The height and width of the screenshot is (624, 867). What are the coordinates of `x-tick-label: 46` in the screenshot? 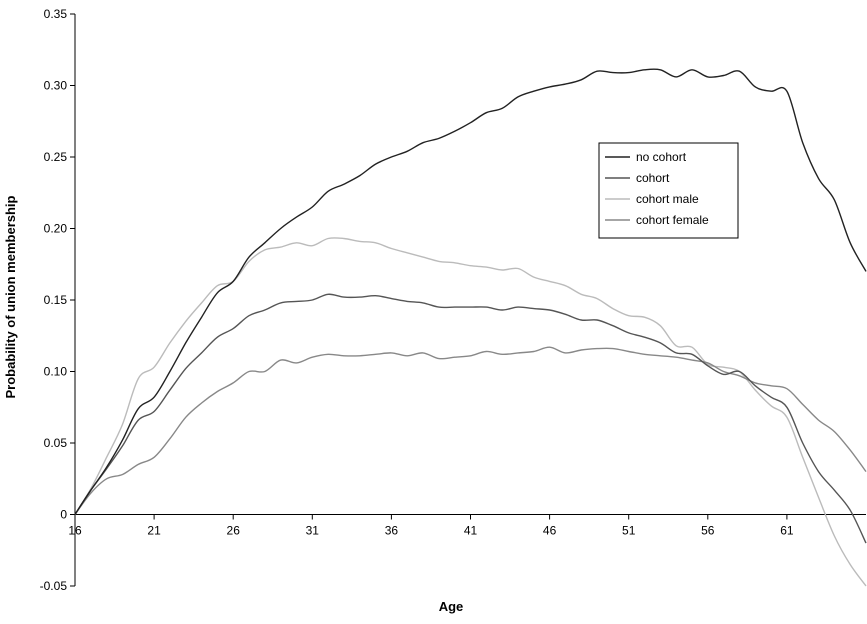 It's located at (550, 531).